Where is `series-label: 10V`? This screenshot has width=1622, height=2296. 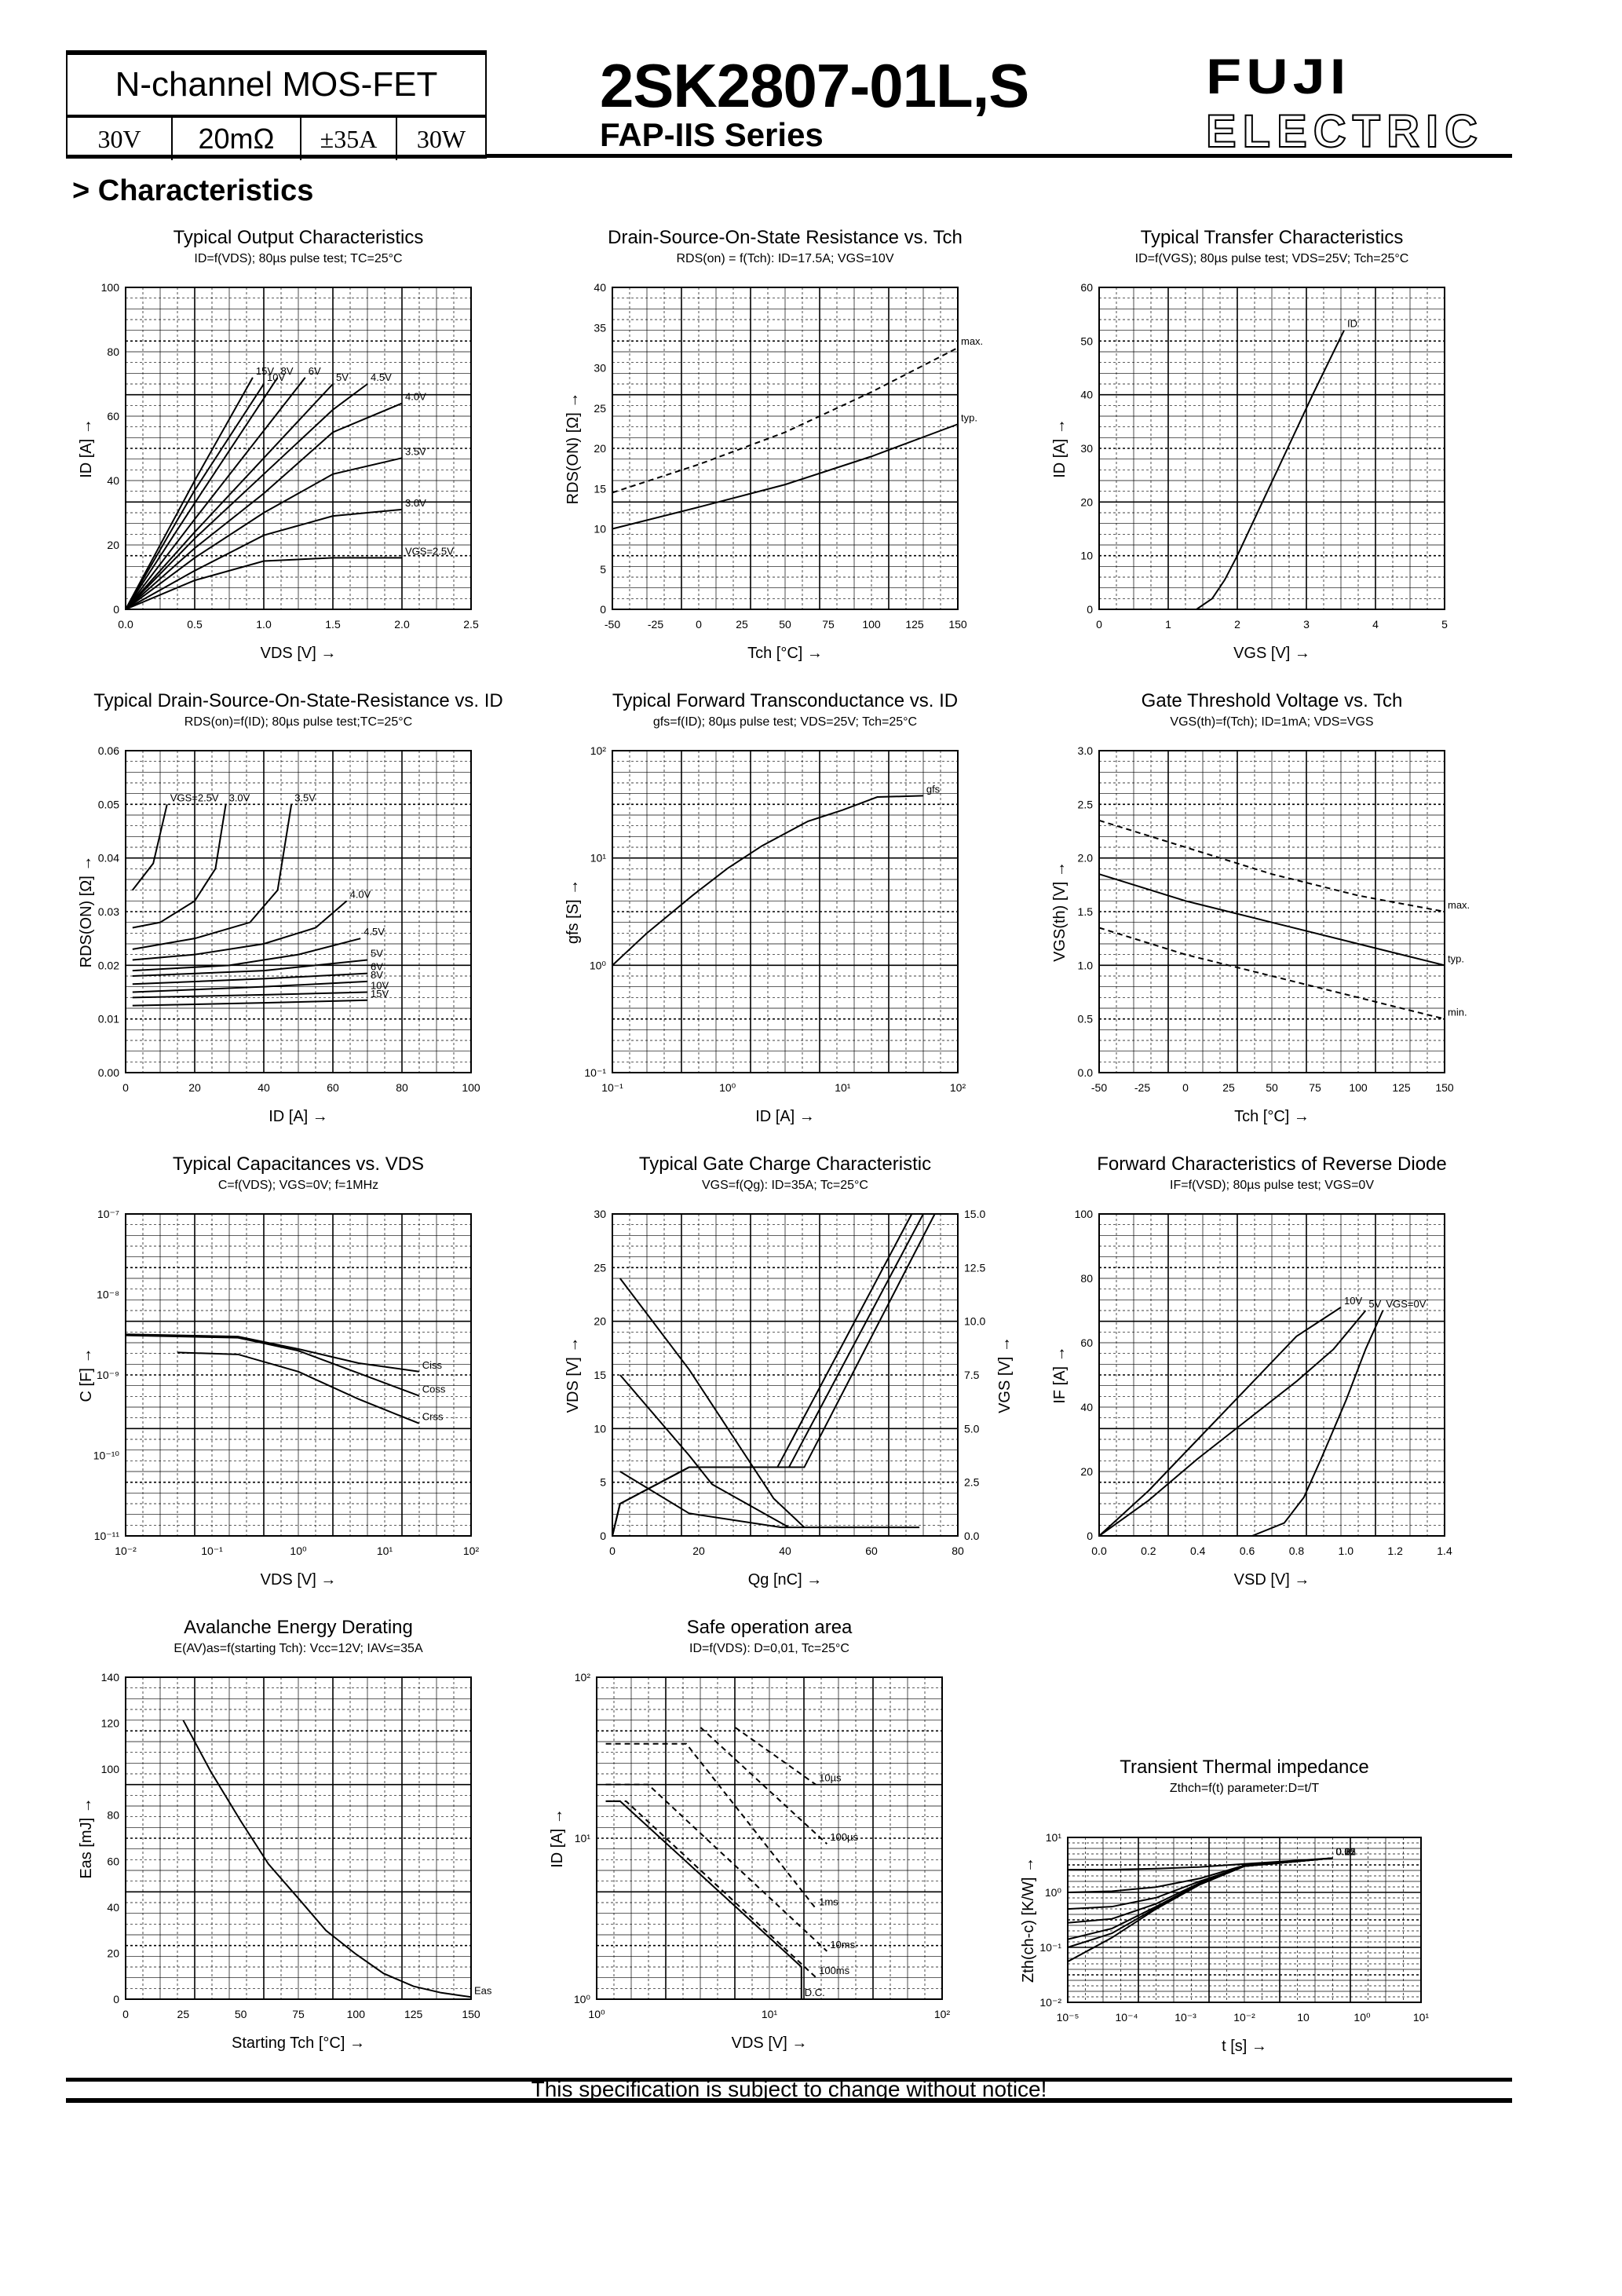 series-label: 10V is located at coordinates (1353, 1301).